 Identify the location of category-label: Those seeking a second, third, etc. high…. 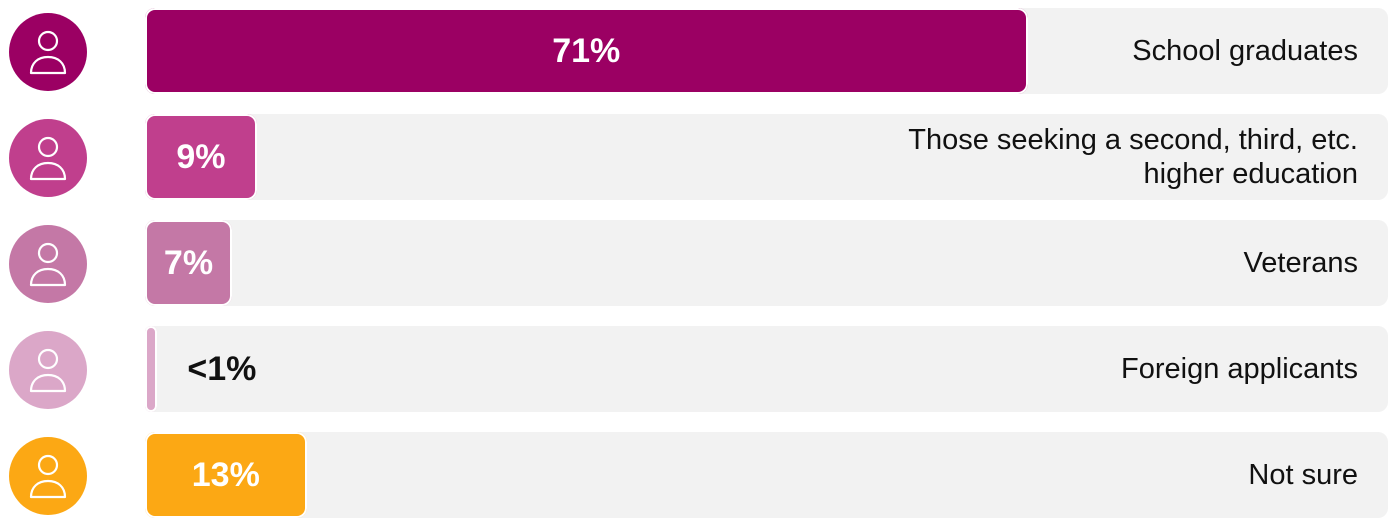
(1133, 157).